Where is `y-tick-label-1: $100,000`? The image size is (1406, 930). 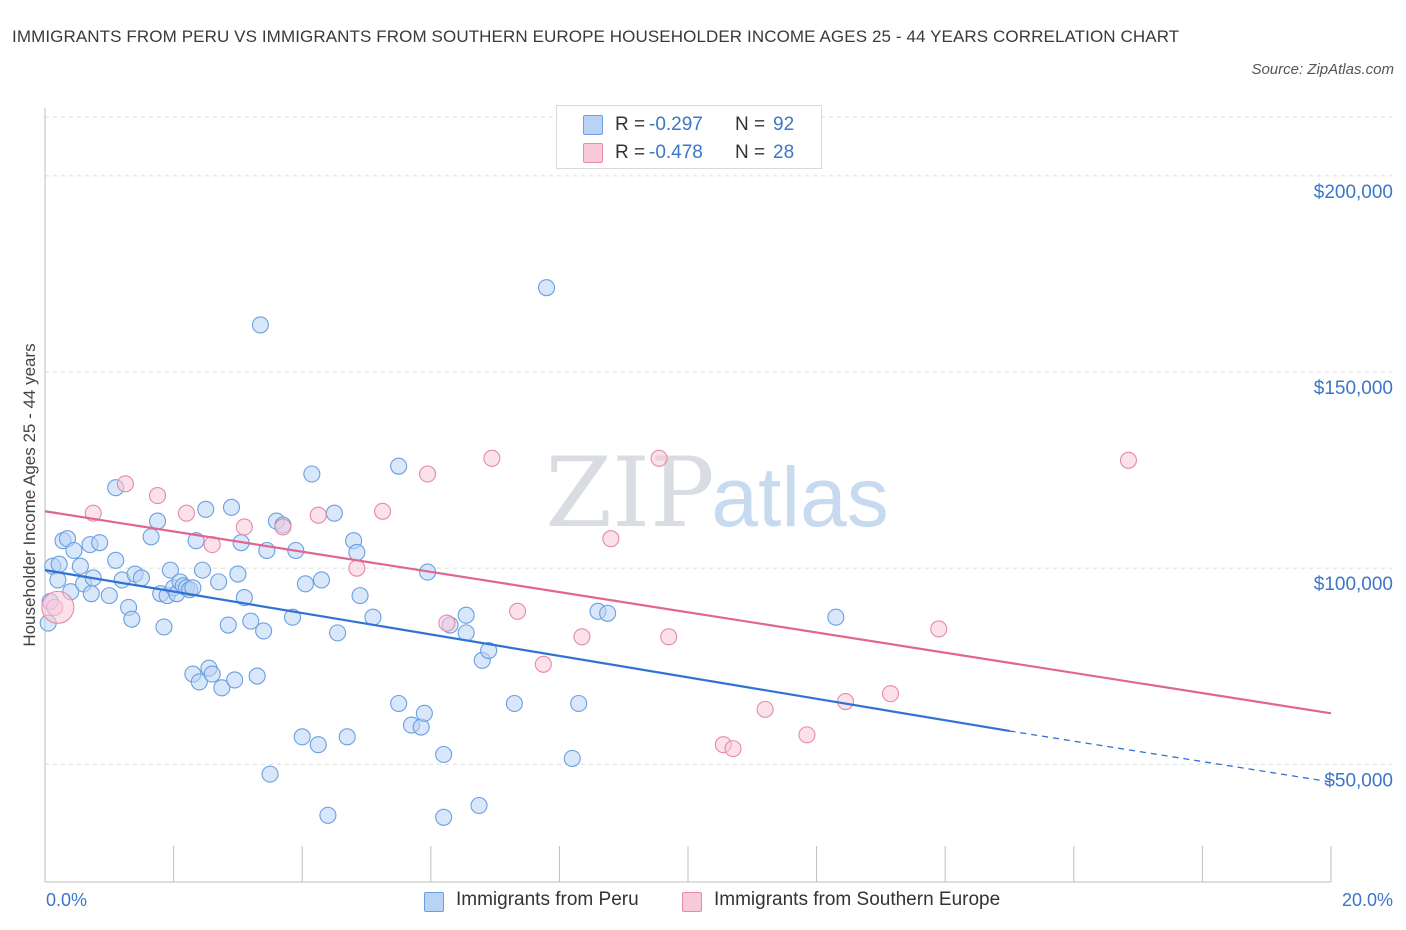
y-tick-label-1: $100,000 is located at coordinates (1353, 584).